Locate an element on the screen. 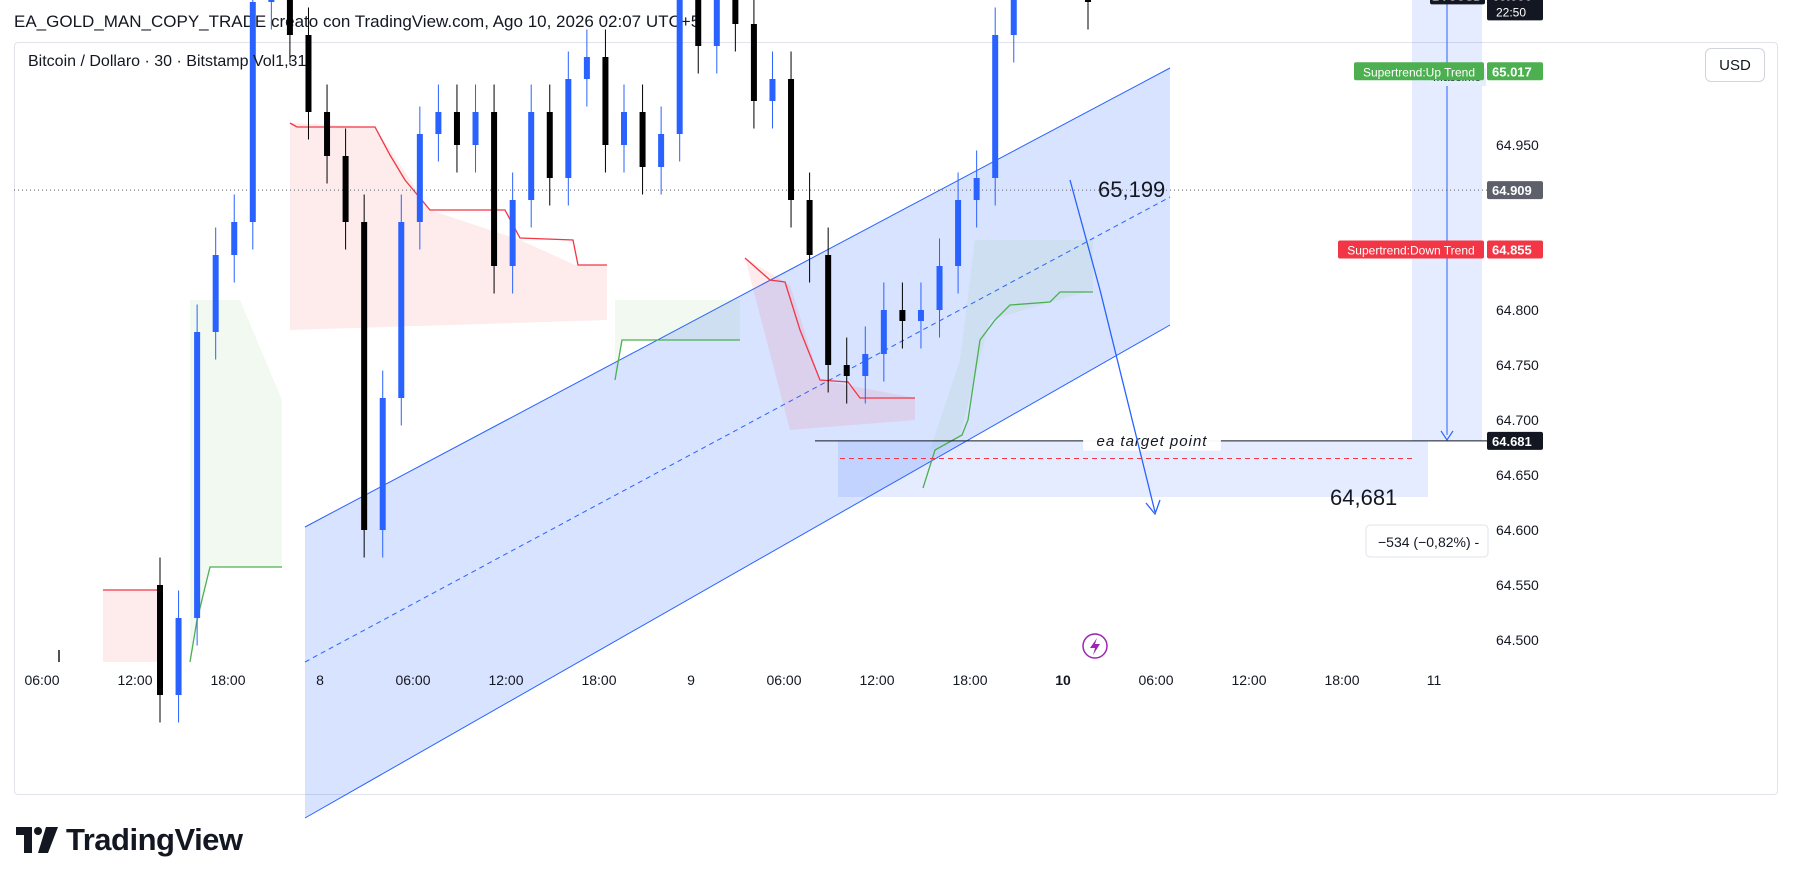  y-tick-label: 64.600 is located at coordinates (1517, 530).